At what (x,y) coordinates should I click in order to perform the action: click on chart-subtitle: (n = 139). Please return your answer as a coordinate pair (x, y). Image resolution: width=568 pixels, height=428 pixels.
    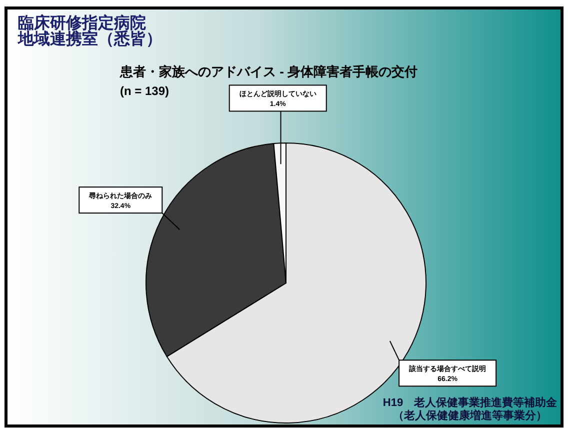
    Looking at the image, I should click on (145, 91).